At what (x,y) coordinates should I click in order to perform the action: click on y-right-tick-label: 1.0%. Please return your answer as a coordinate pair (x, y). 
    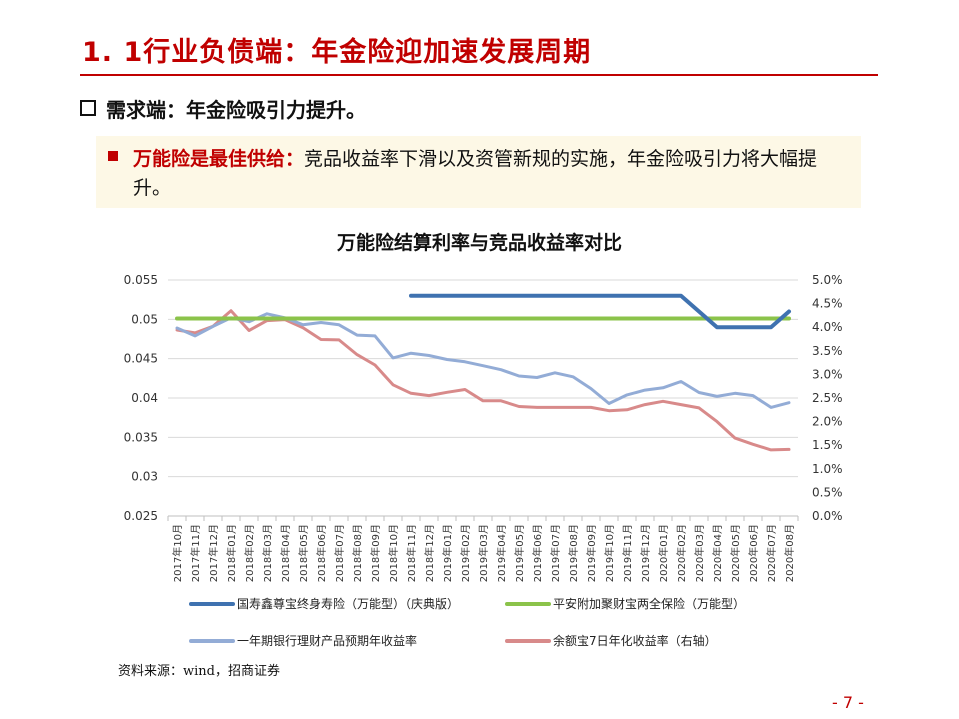
    Looking at the image, I should click on (827, 469).